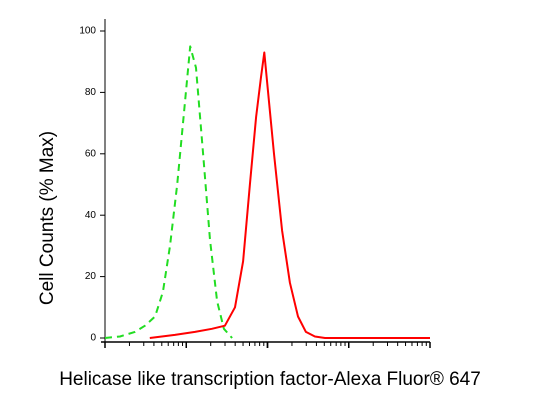  What do you see at coordinates (91, 276) in the screenshot?
I see `y-tick-label: 20` at bounding box center [91, 276].